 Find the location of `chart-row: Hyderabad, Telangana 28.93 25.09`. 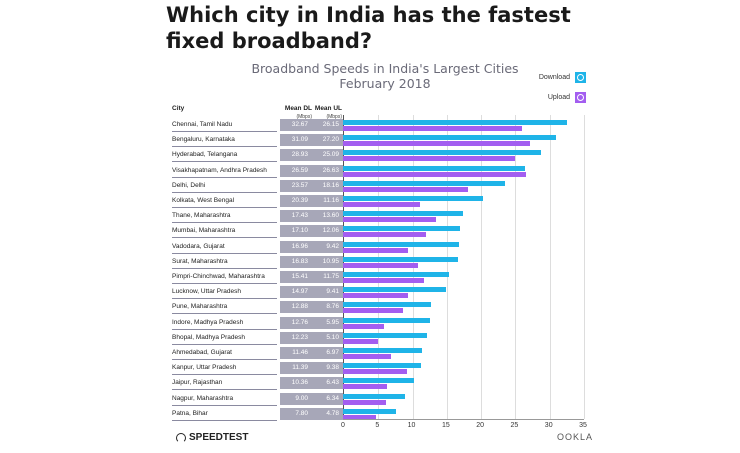

chart-row: Hyderabad, Telangana 28.93 25.09 is located at coordinates (382, 155).